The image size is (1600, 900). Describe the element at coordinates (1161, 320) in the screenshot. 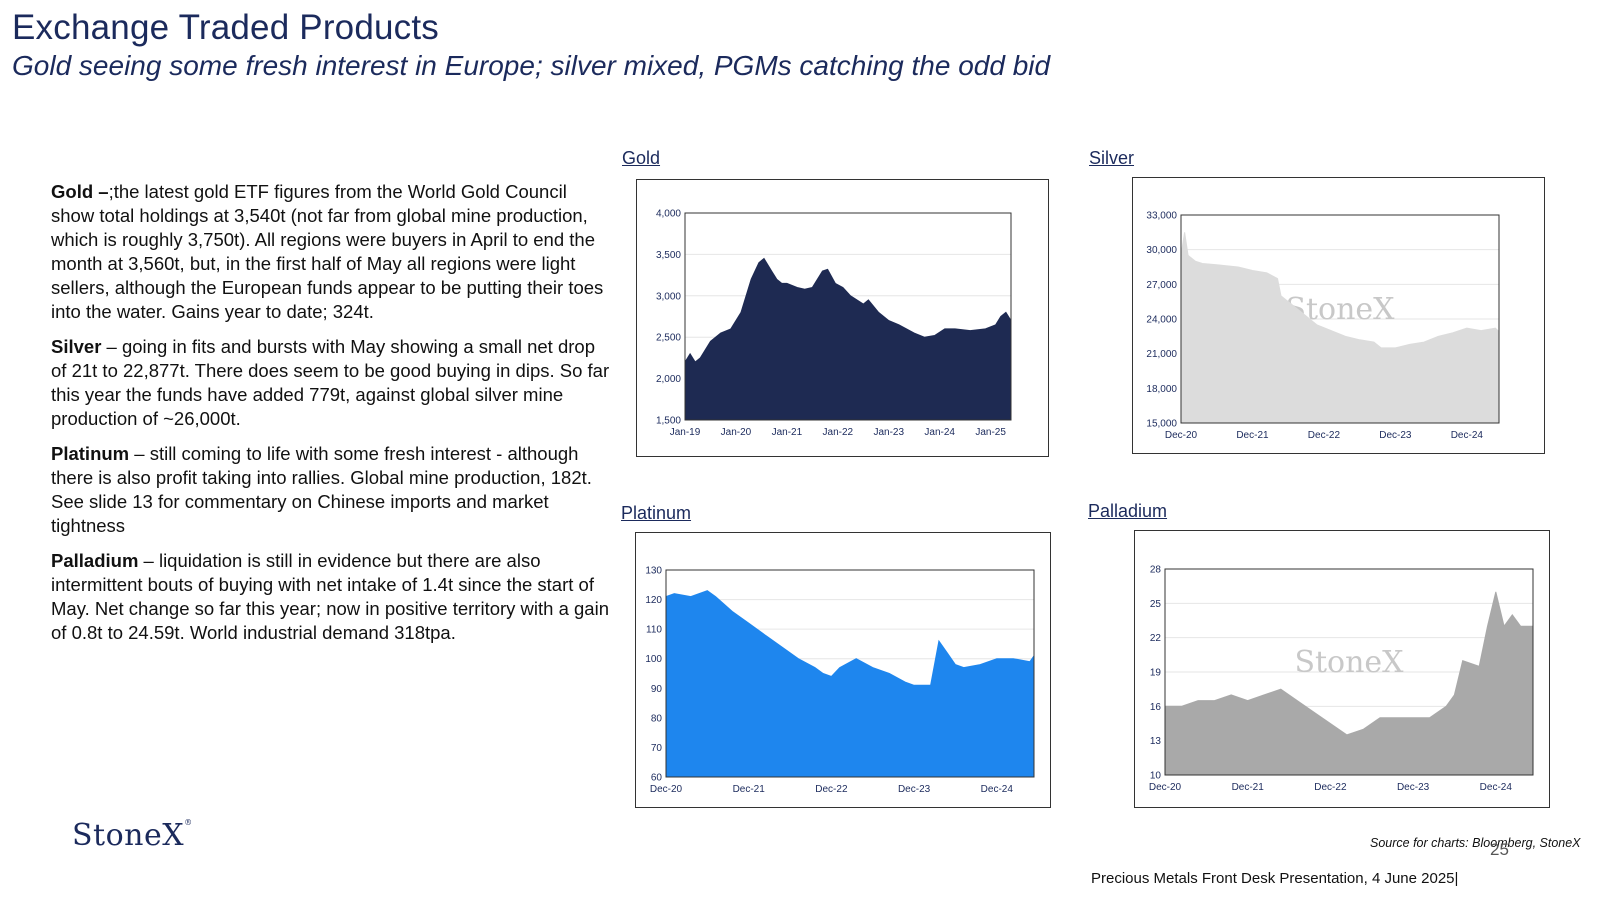

I see `silver-y-tick-label: 24,000` at that location.